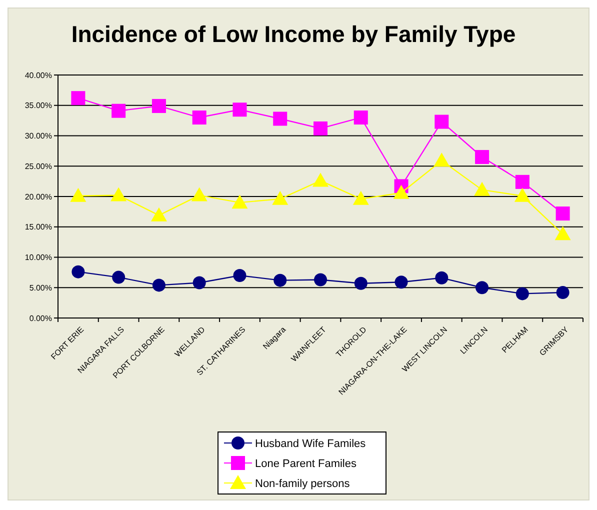  Describe the element at coordinates (38, 227) in the screenshot. I see `y-tick-label: 15.00%` at that location.